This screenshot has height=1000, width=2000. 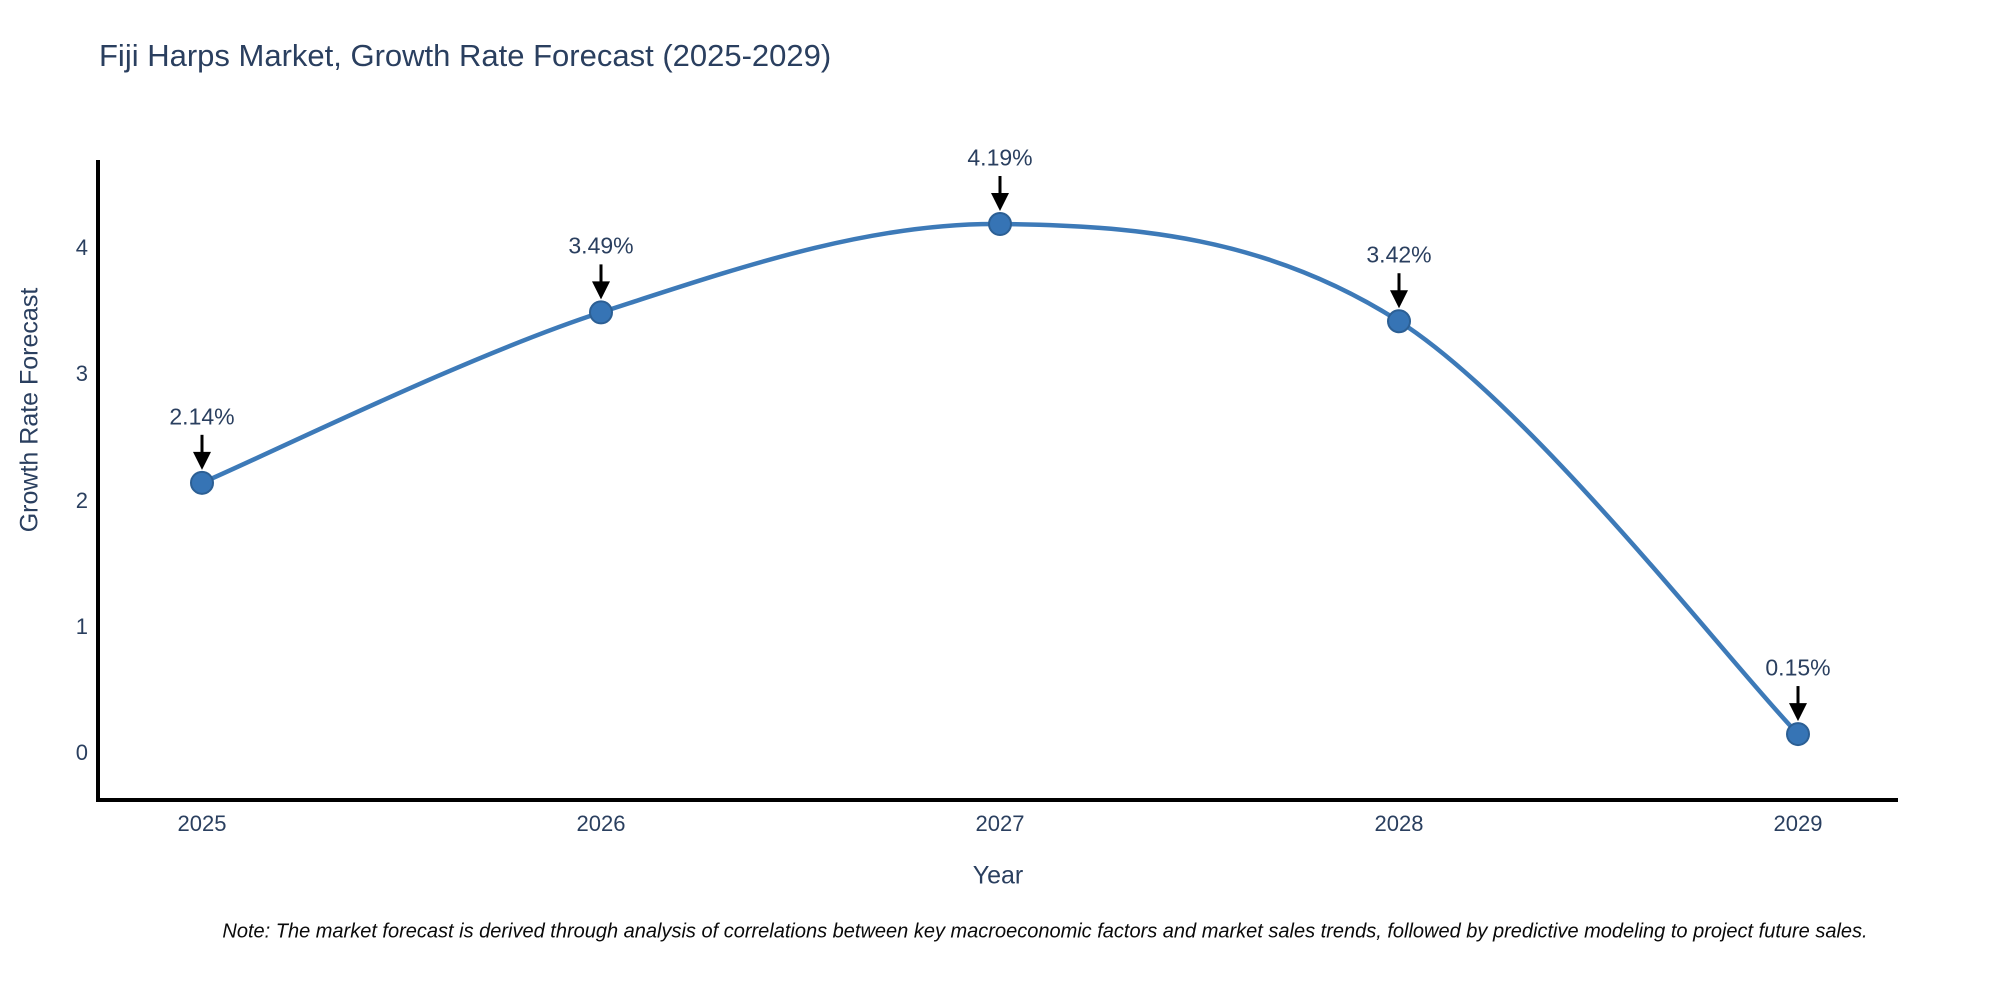 What do you see at coordinates (81, 247) in the screenshot?
I see `y-tick-label: 4` at bounding box center [81, 247].